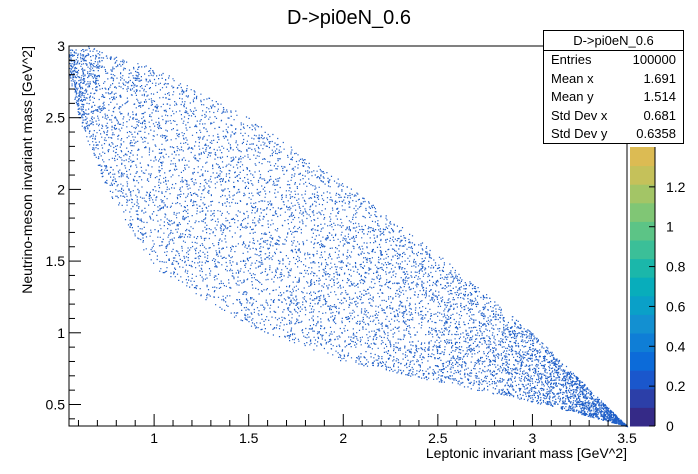 This screenshot has height=474, width=698. Describe the element at coordinates (154, 438) in the screenshot. I see `x-tick-label: 1` at that location.